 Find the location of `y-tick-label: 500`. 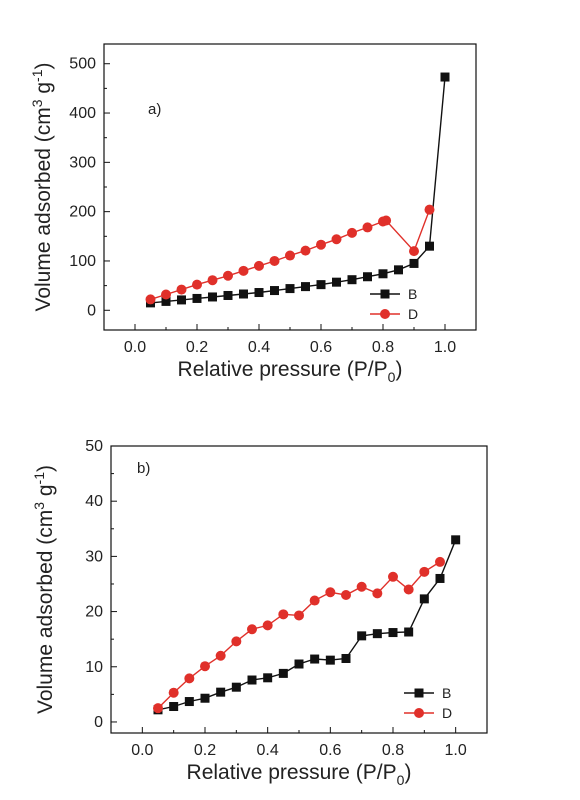

y-tick-label: 500 is located at coordinates (82, 64).